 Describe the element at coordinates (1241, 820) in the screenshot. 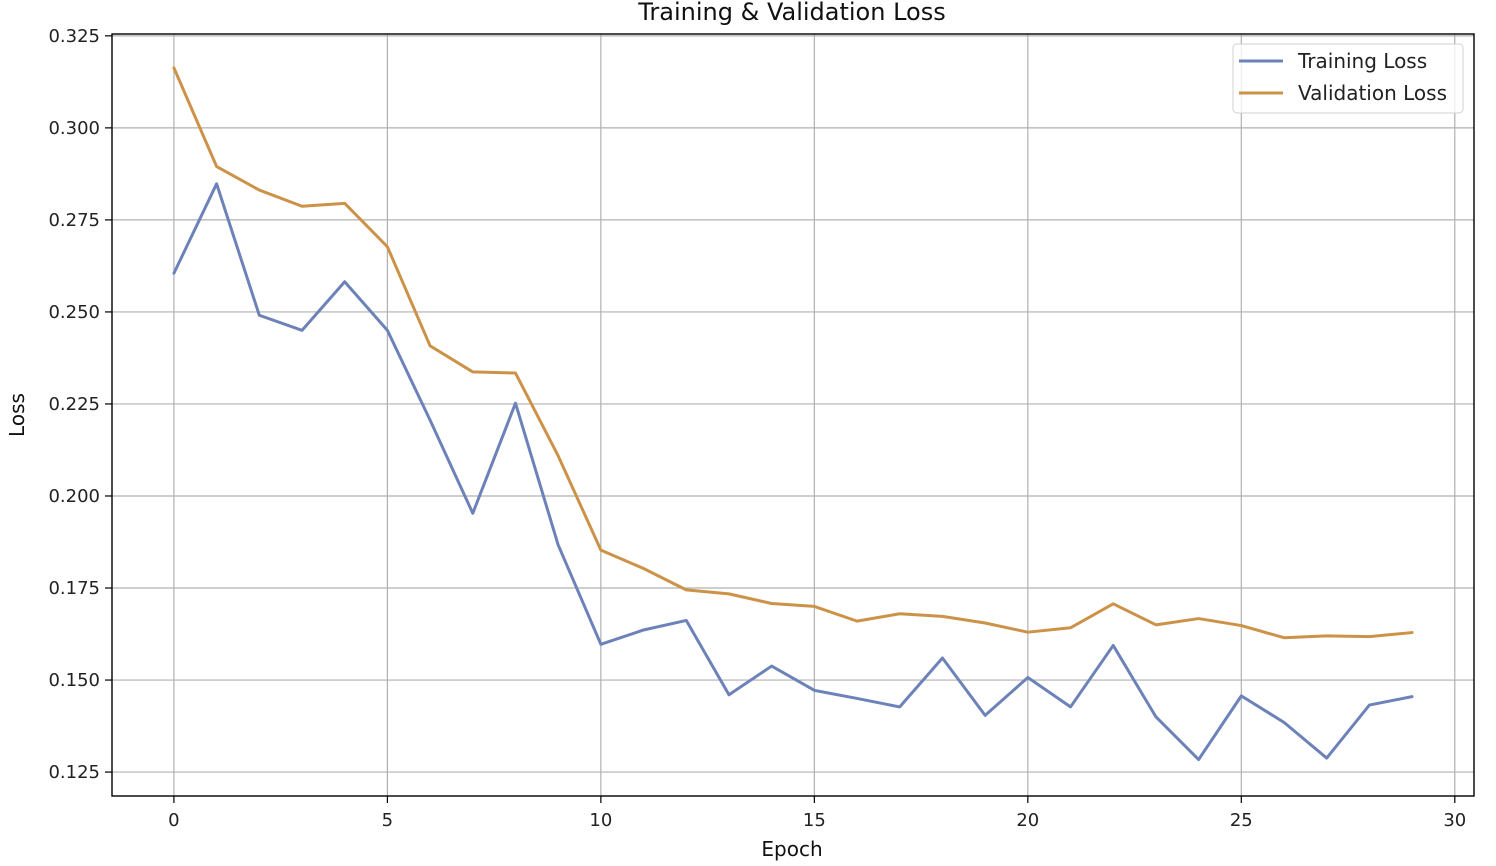

I see `x-tick-label: 25` at that location.